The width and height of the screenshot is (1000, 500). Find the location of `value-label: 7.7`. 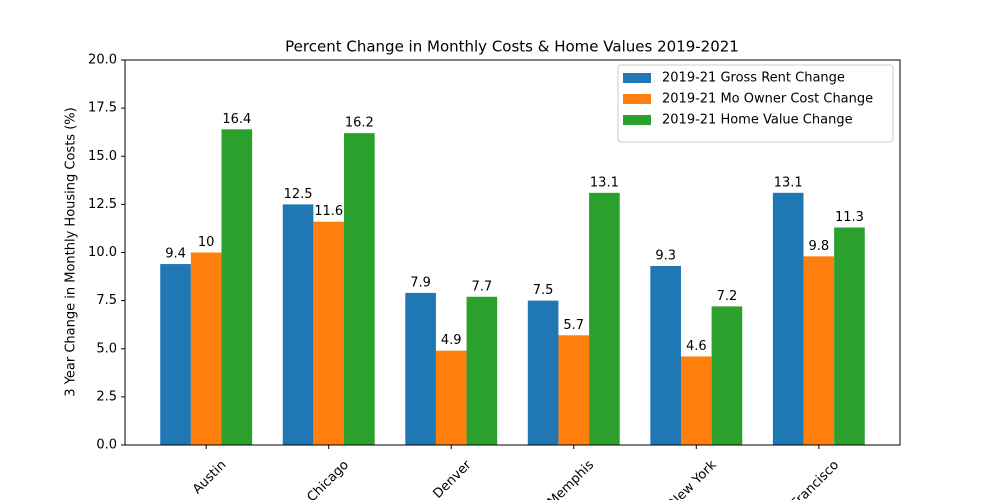

value-label: 7.7 is located at coordinates (482, 286).